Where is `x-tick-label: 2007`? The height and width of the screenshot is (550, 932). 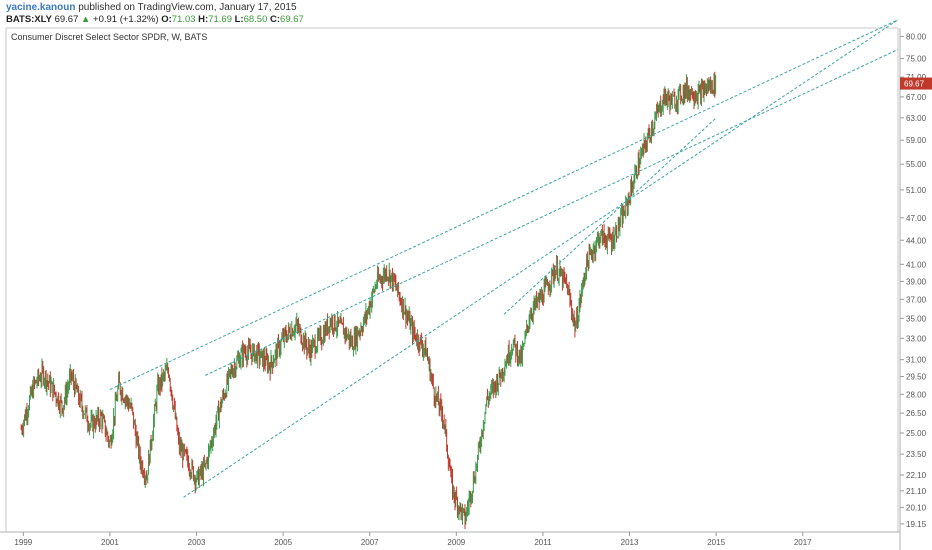
x-tick-label: 2007 is located at coordinates (370, 542).